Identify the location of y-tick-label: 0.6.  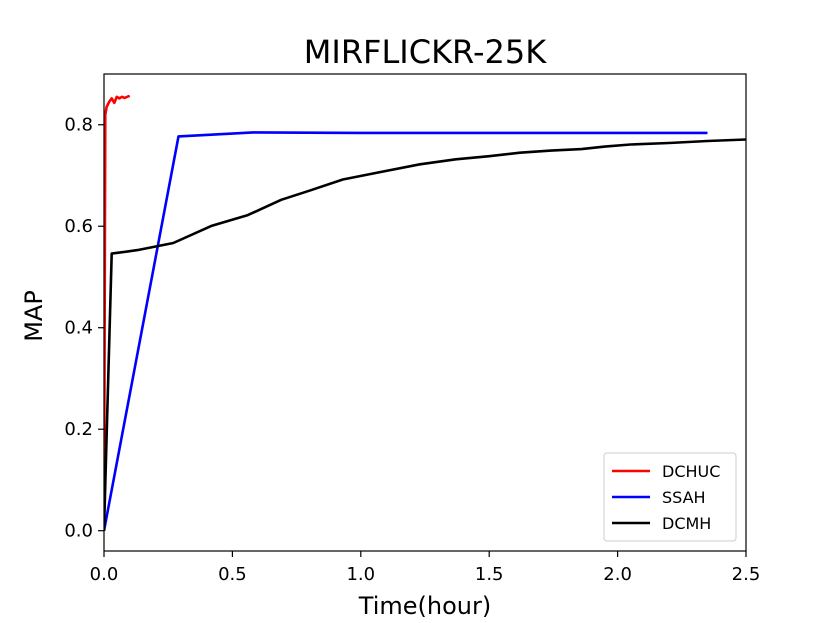
(78, 226).